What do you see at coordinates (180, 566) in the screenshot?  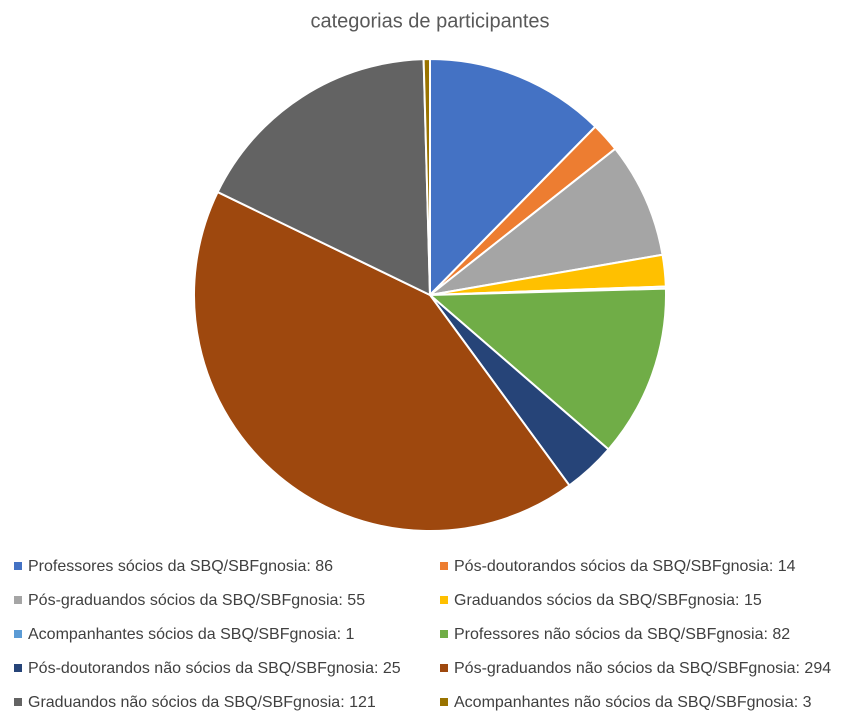 I see `legend-label: Professores sócios da SBQ/SBFgnosia: 86` at bounding box center [180, 566].